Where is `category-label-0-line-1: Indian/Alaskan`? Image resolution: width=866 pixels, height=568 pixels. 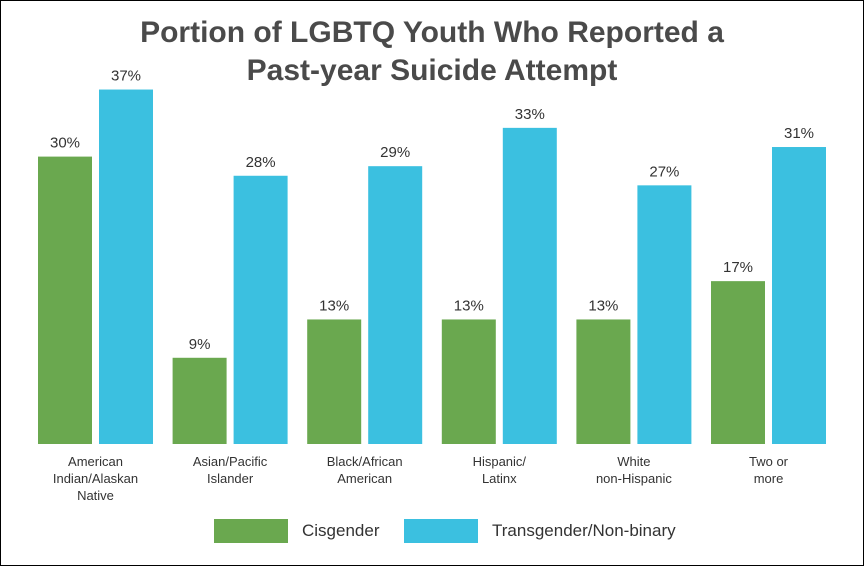
category-label-0-line-1: Indian/Alaskan is located at coordinates (95, 478).